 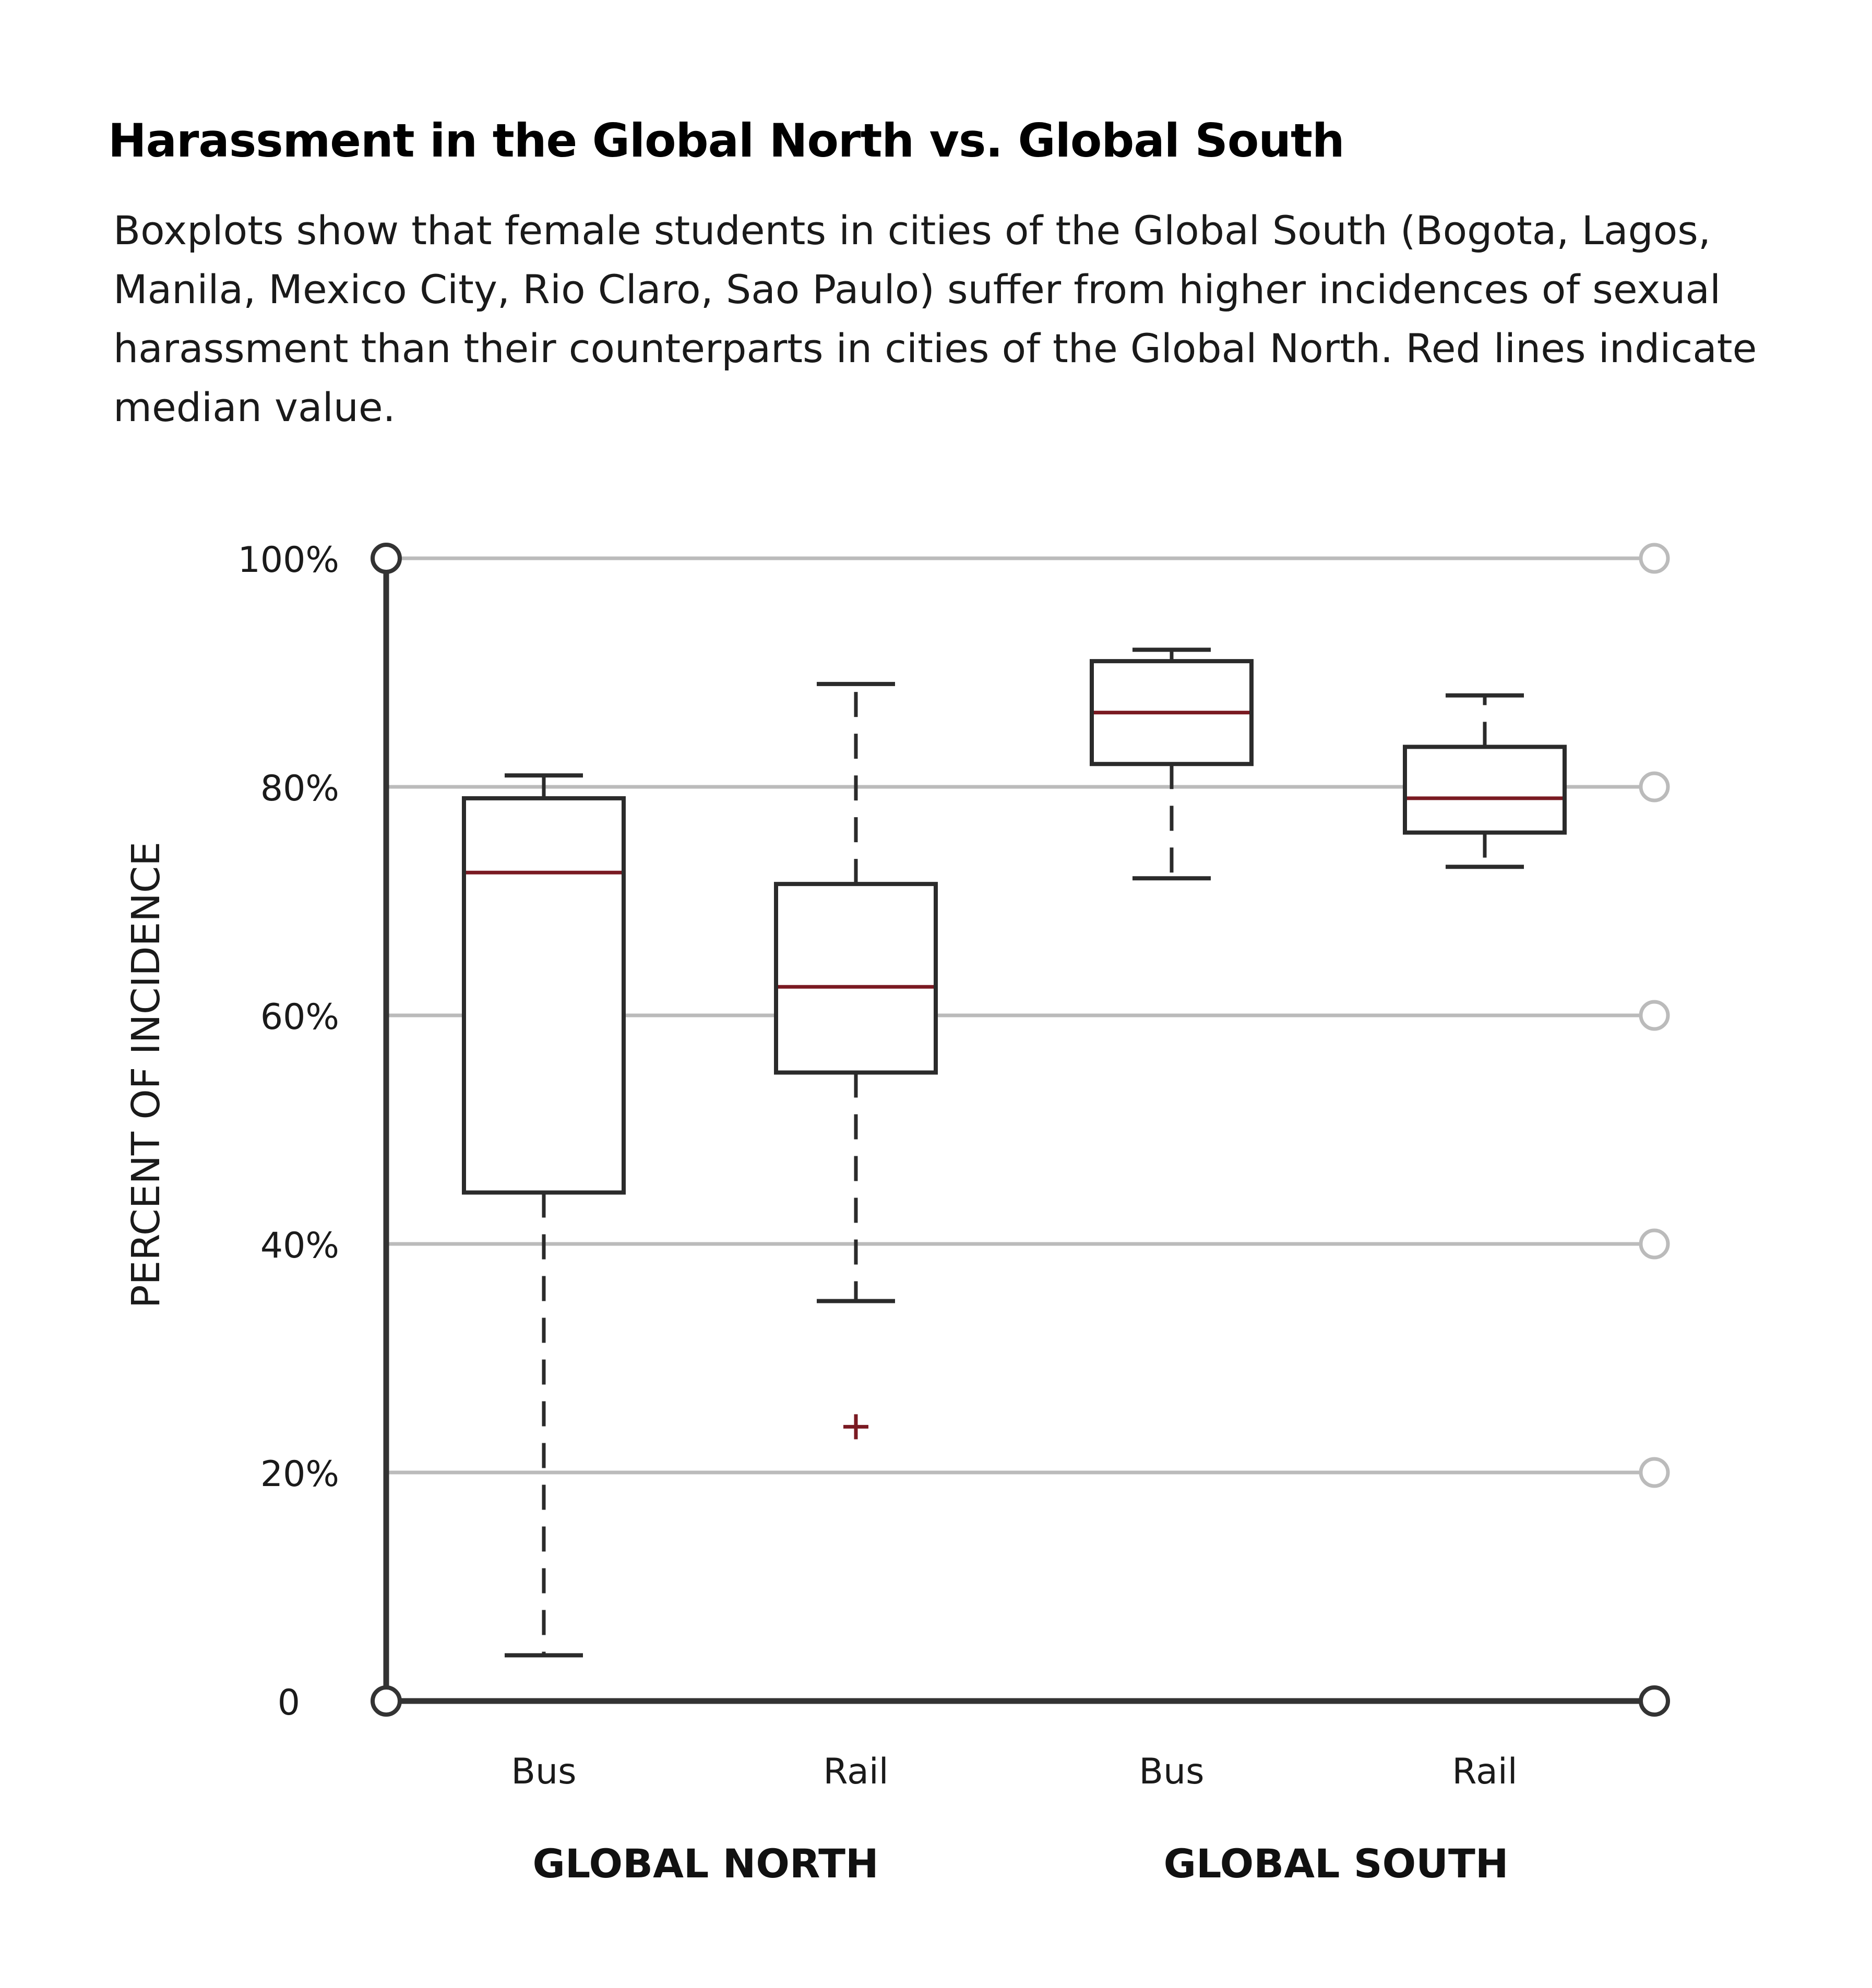 What do you see at coordinates (299, 1245) in the screenshot?
I see `y-tick-label: 40%` at bounding box center [299, 1245].